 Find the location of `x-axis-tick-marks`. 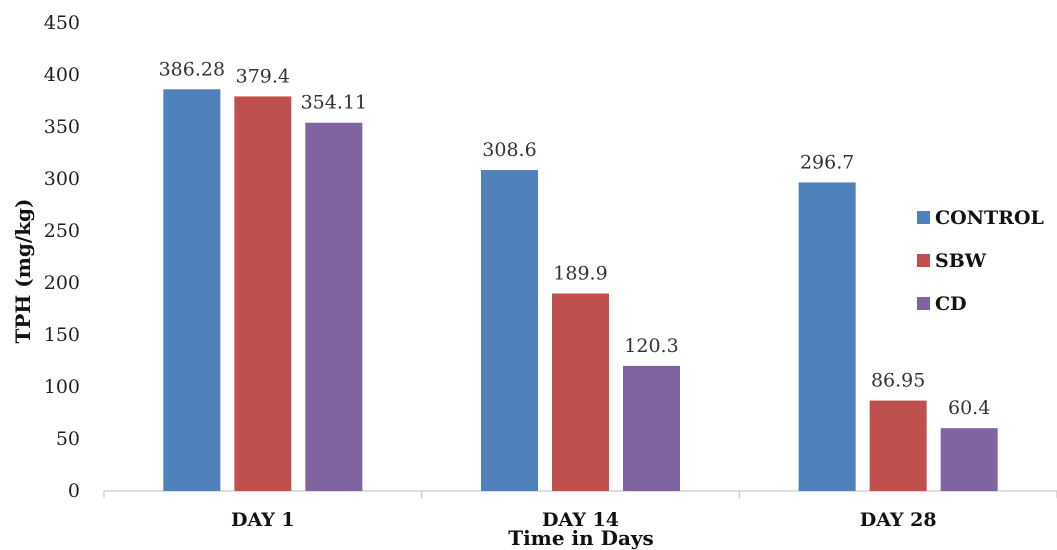

x-axis-tick-marks is located at coordinates (580, 494).